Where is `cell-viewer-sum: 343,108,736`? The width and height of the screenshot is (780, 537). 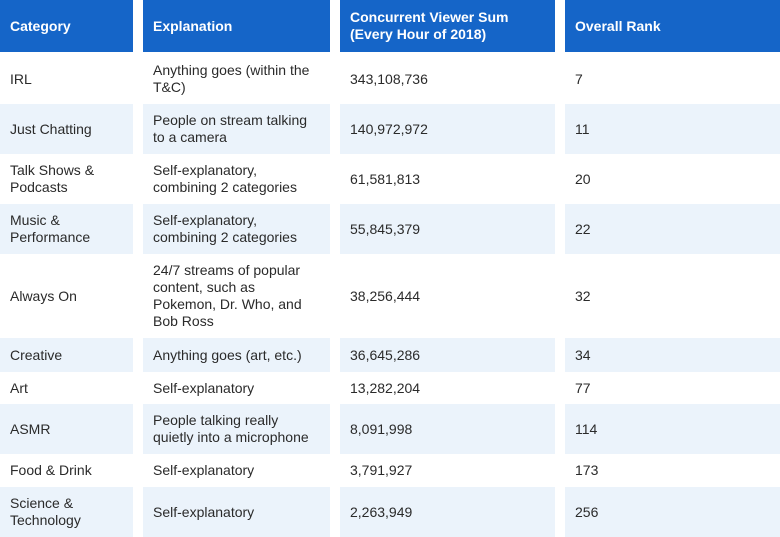
cell-viewer-sum: 343,108,736 is located at coordinates (447, 79).